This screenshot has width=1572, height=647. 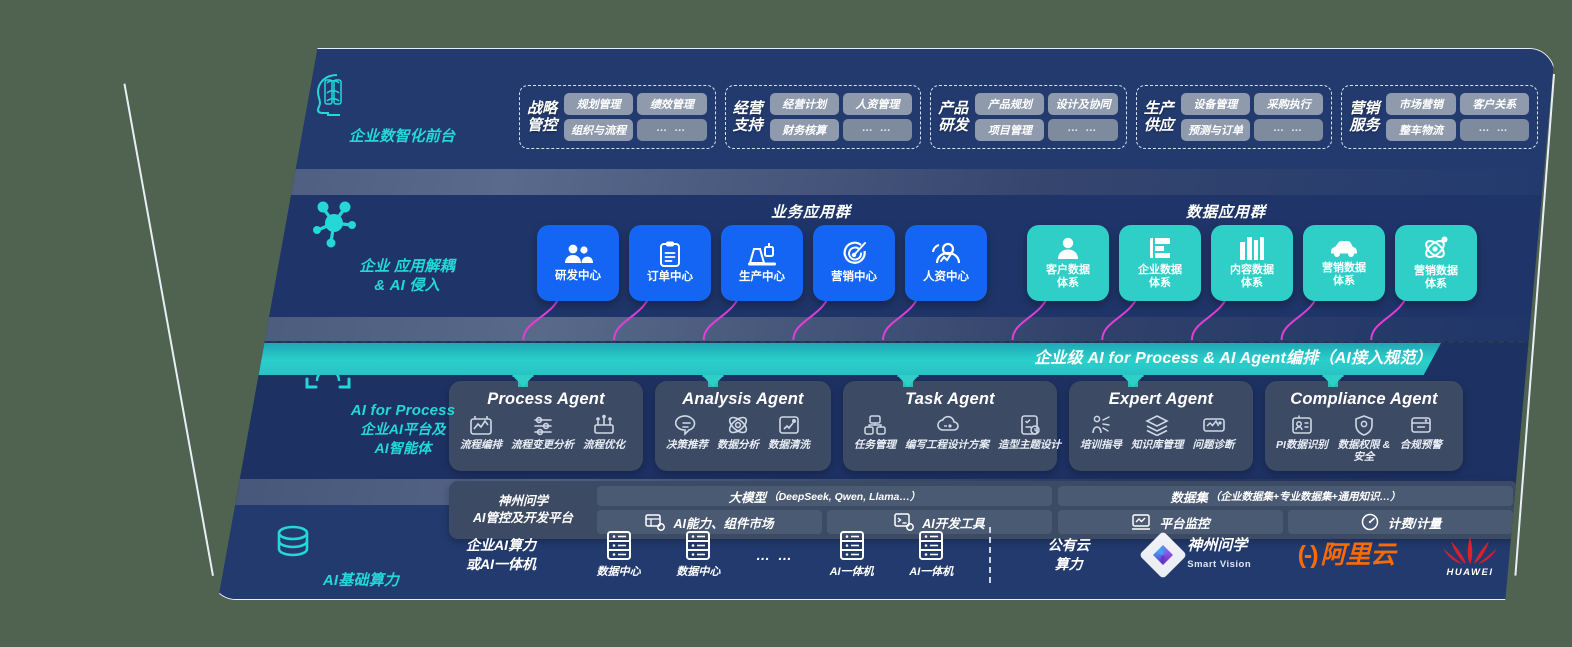 What do you see at coordinates (1157, 445) in the screenshot?
I see `agent-item-label: 知识库管理` at bounding box center [1157, 445].